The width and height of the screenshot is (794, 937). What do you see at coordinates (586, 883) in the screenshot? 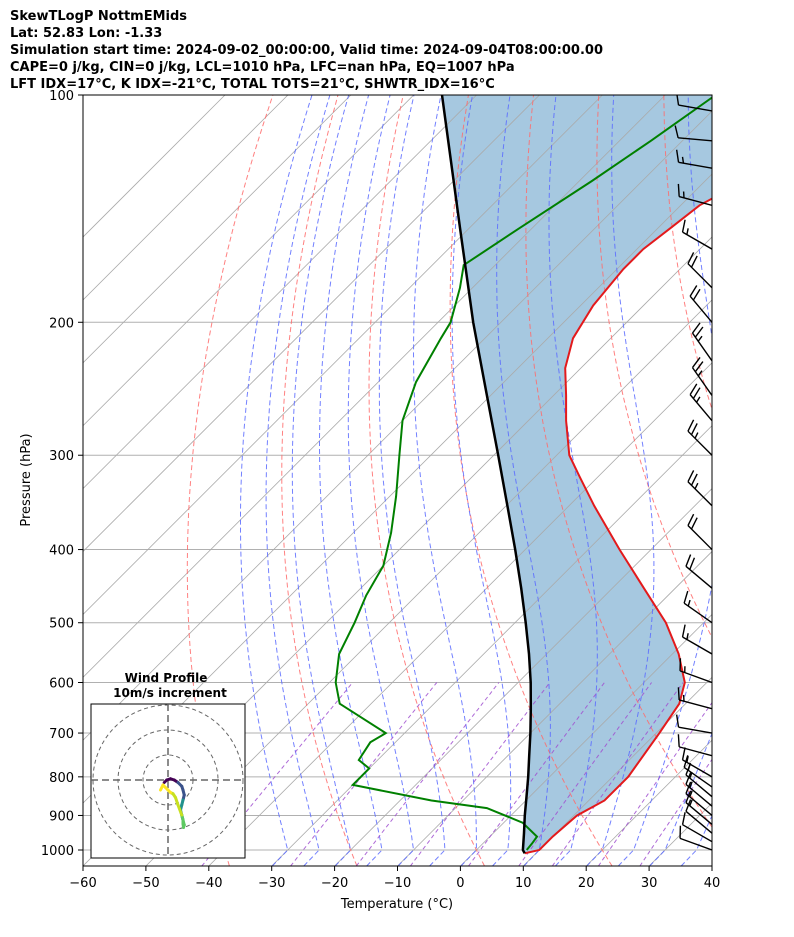
I see `x-tick-label: 20` at bounding box center [586, 883].